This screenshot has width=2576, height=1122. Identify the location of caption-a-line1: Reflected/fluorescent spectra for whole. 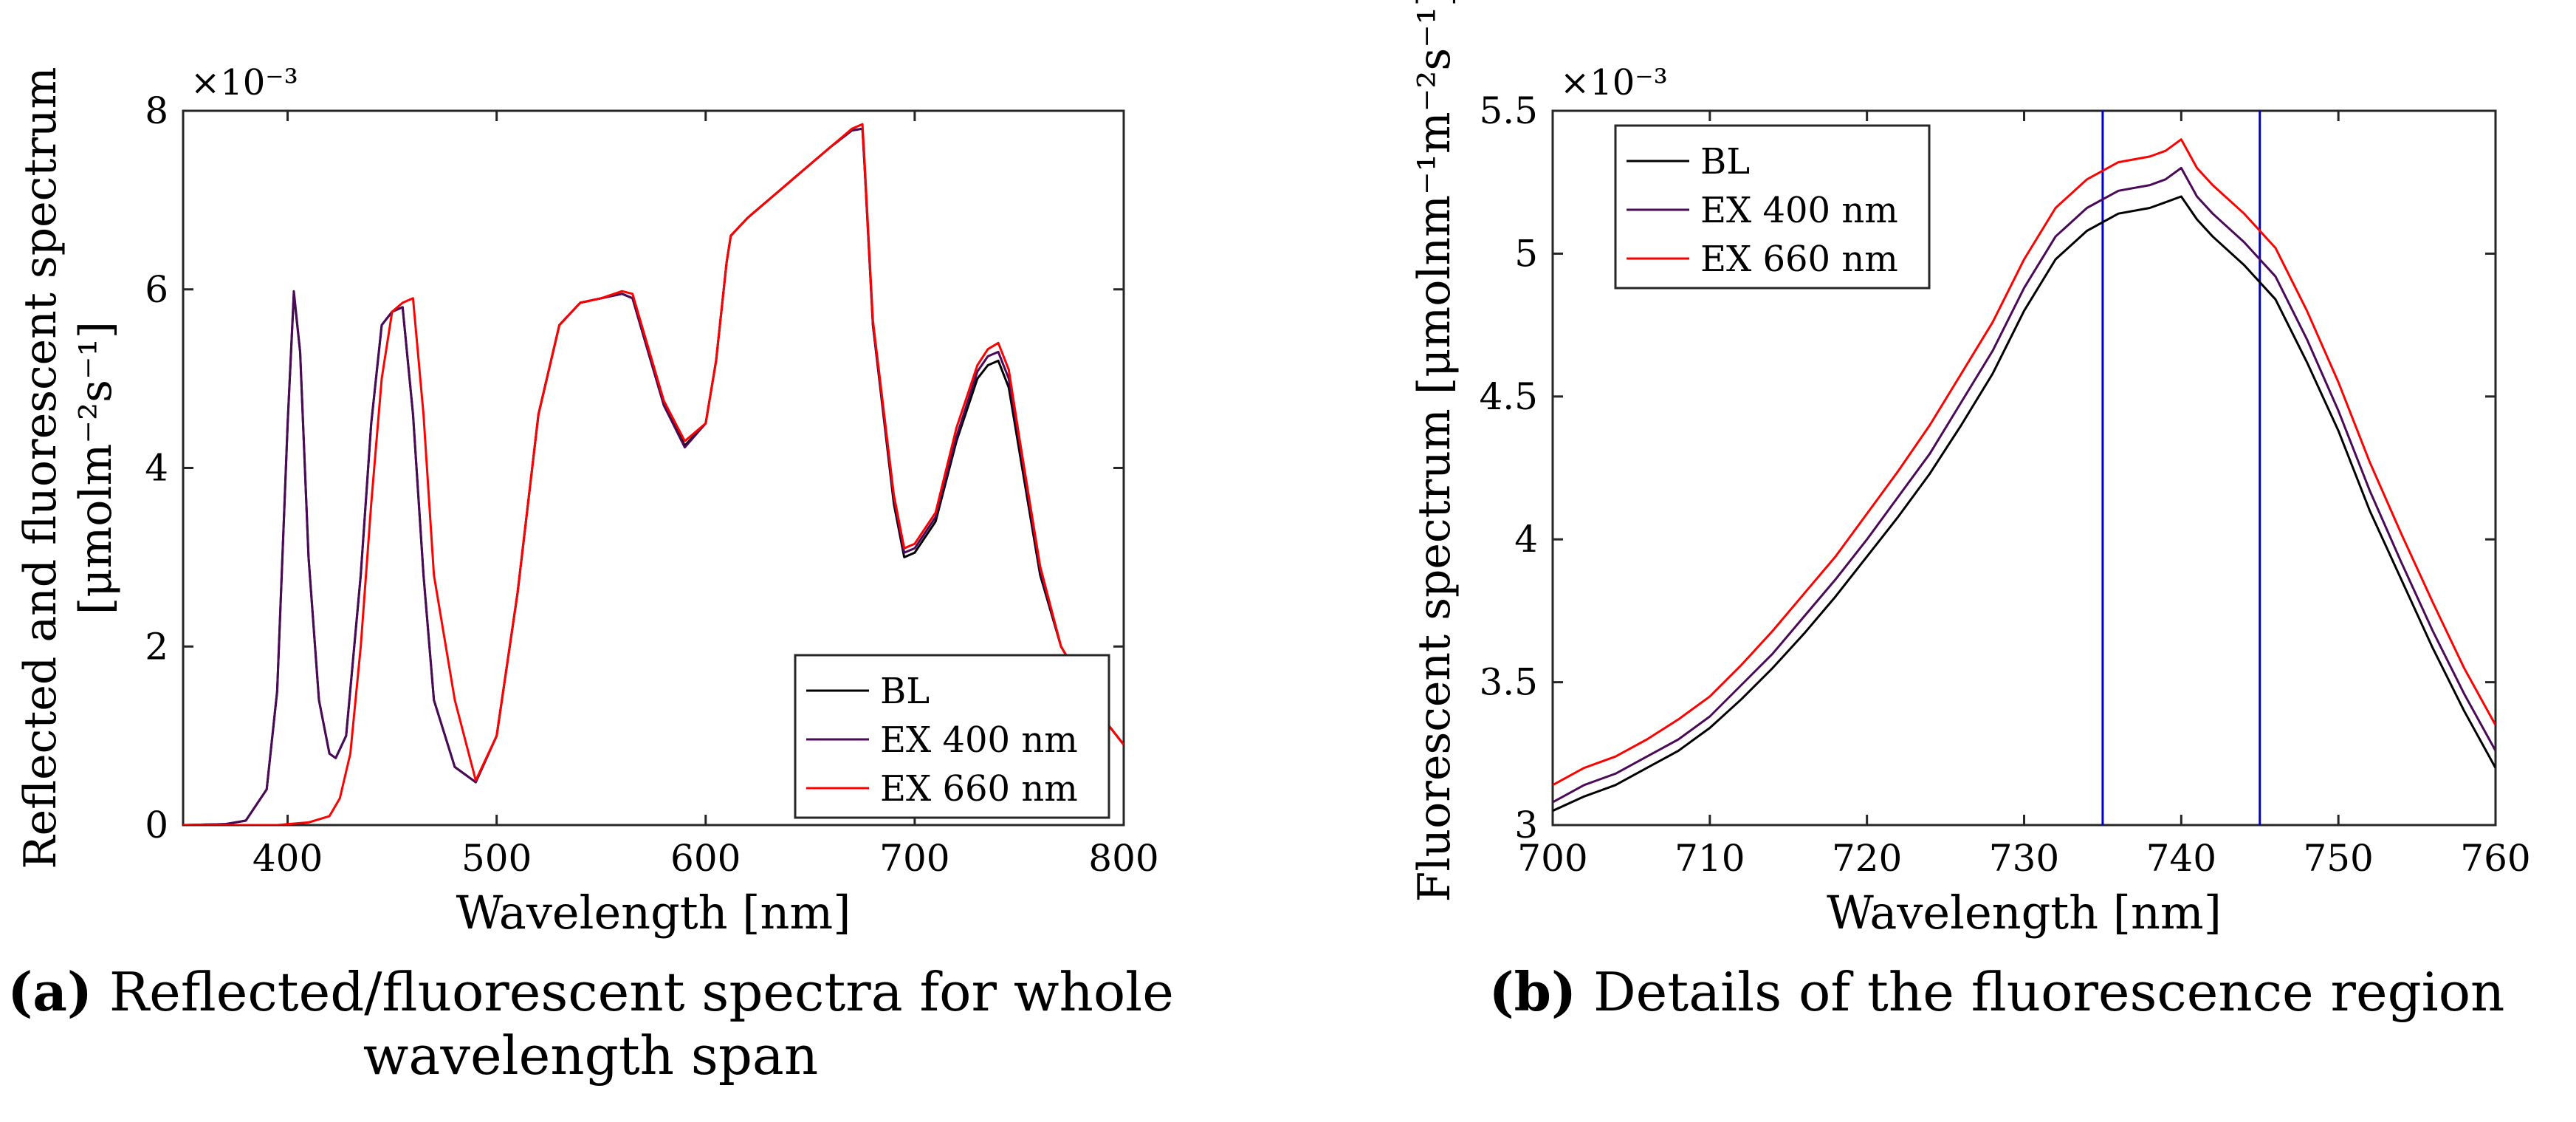
(641, 992).